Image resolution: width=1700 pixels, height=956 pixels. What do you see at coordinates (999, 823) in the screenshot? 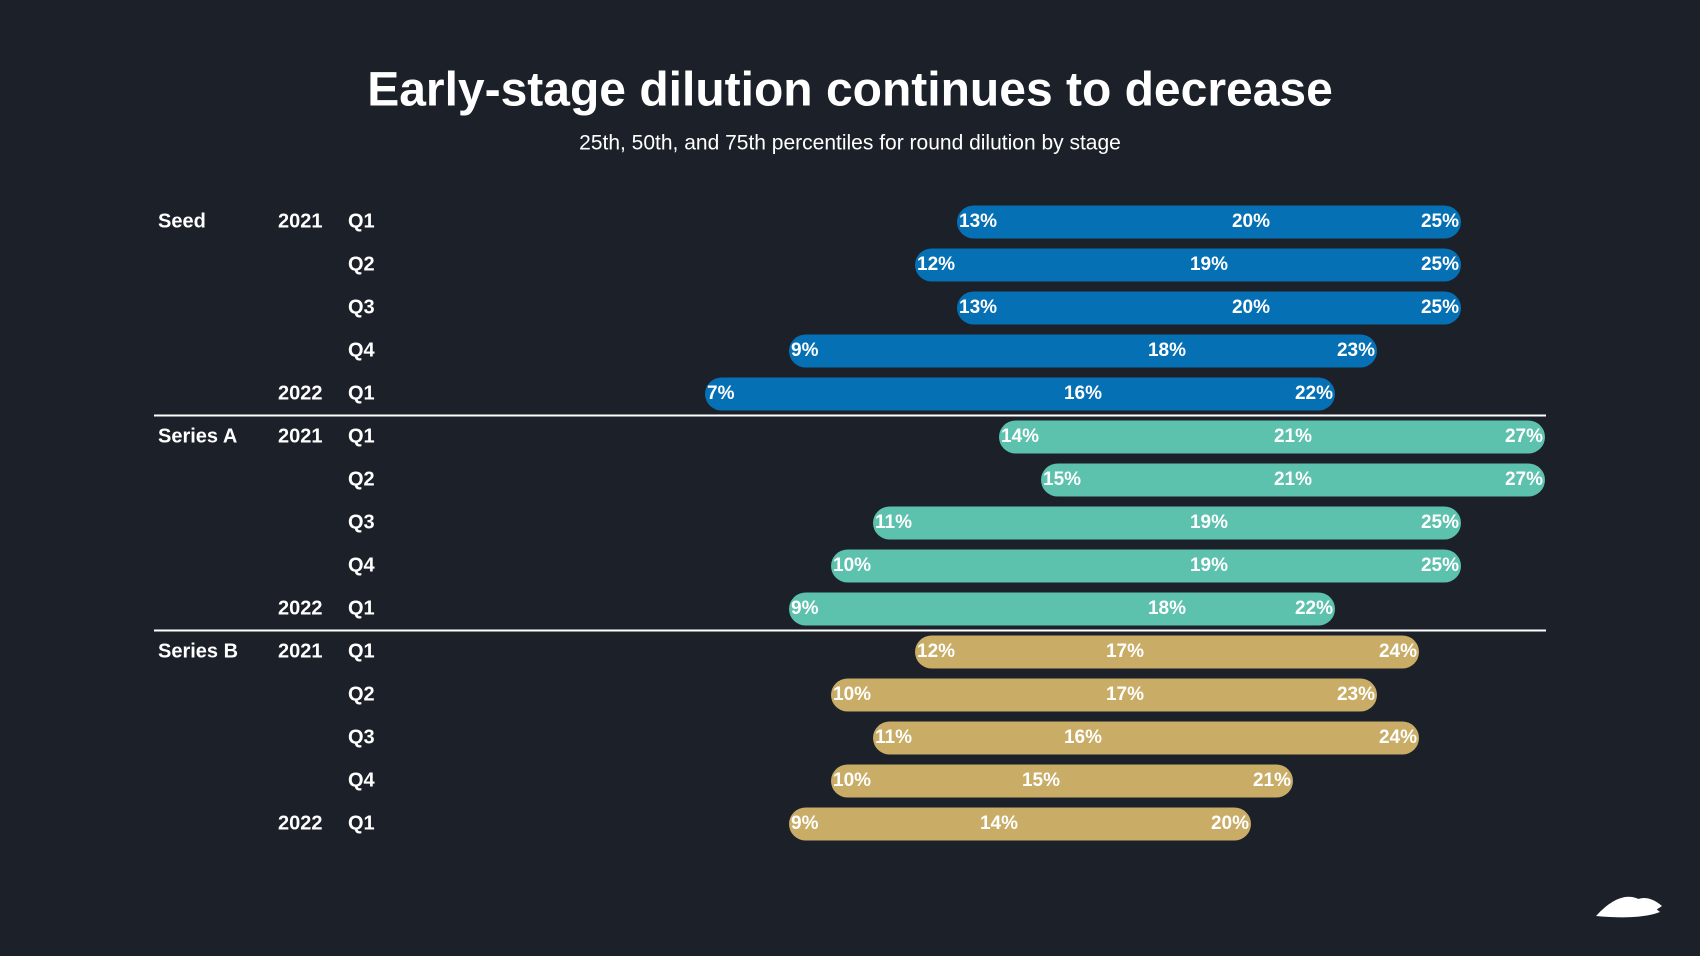
I see `p50-label: 14%` at bounding box center [999, 823].